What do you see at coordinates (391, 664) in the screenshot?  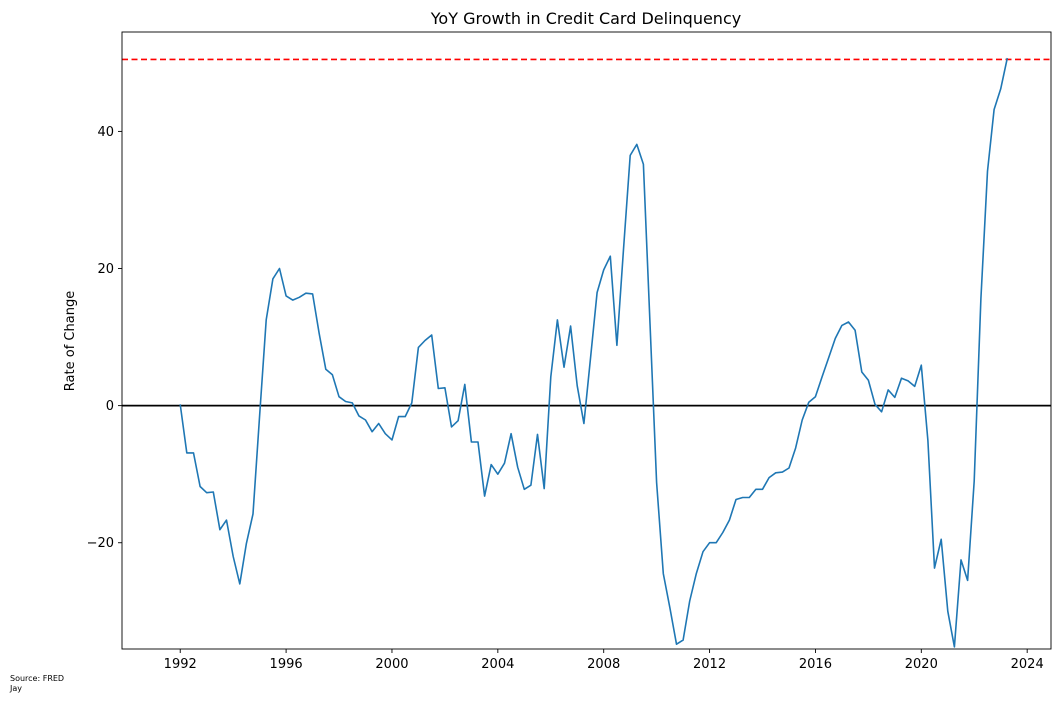 I see `x-tick-label: 2000` at bounding box center [391, 664].